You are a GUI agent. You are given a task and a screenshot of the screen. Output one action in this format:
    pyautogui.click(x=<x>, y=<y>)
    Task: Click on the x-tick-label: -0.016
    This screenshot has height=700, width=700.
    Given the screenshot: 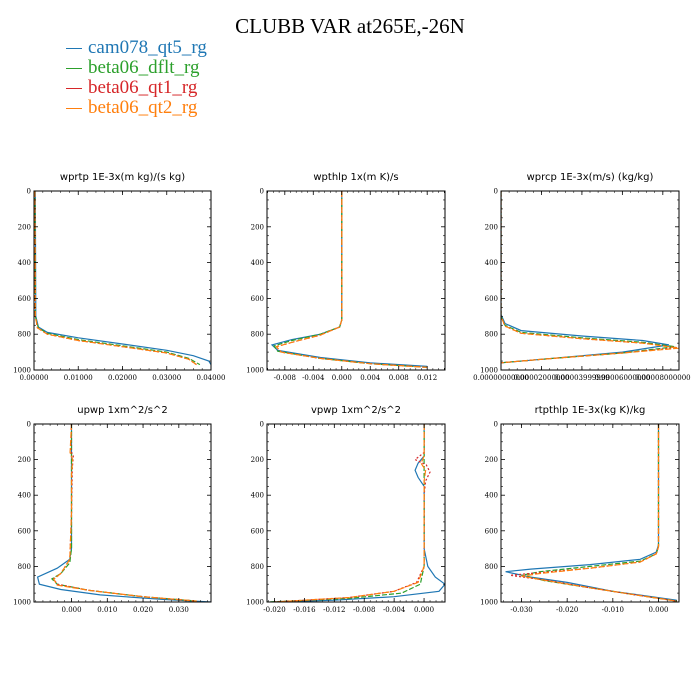 What is the action you would take?
    pyautogui.click(x=304, y=610)
    